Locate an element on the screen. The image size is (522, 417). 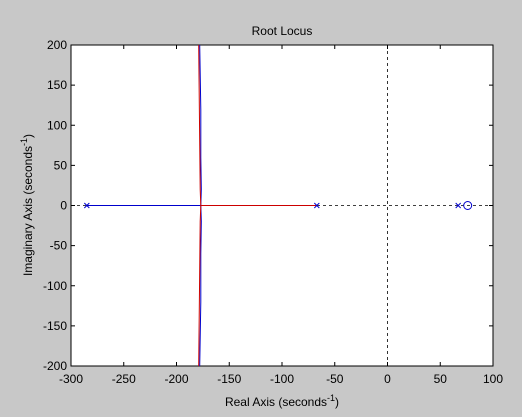
y-tick-label: 200 is located at coordinates (57, 45).